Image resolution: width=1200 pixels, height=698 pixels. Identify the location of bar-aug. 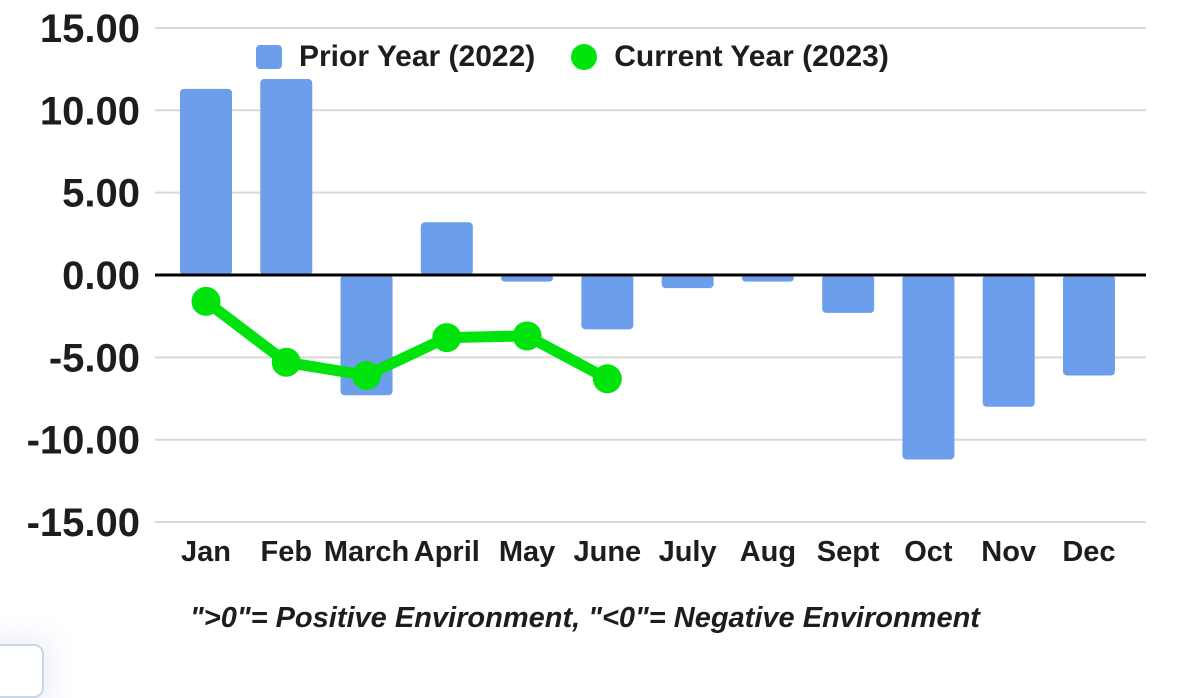
(767, 278).